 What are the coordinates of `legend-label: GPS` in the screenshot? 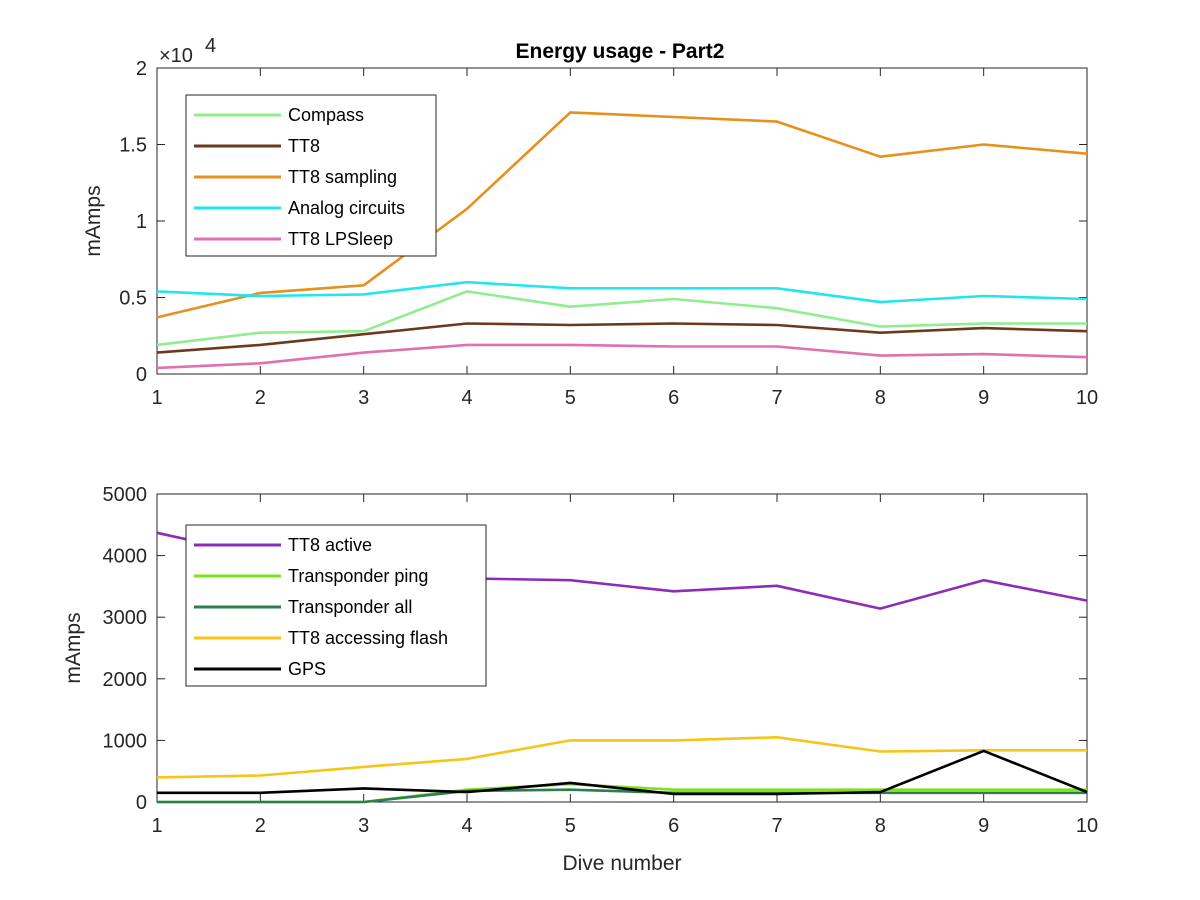 It's located at (307, 669).